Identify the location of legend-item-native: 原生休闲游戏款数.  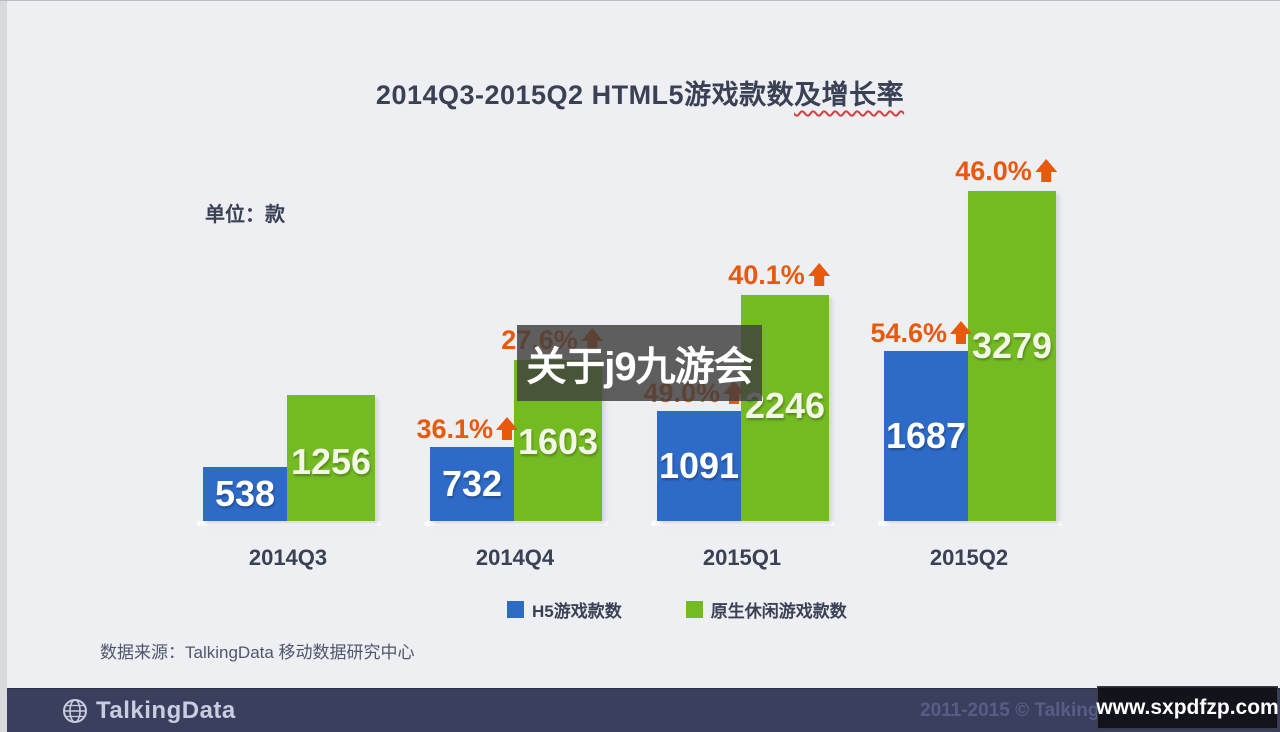
(766, 609).